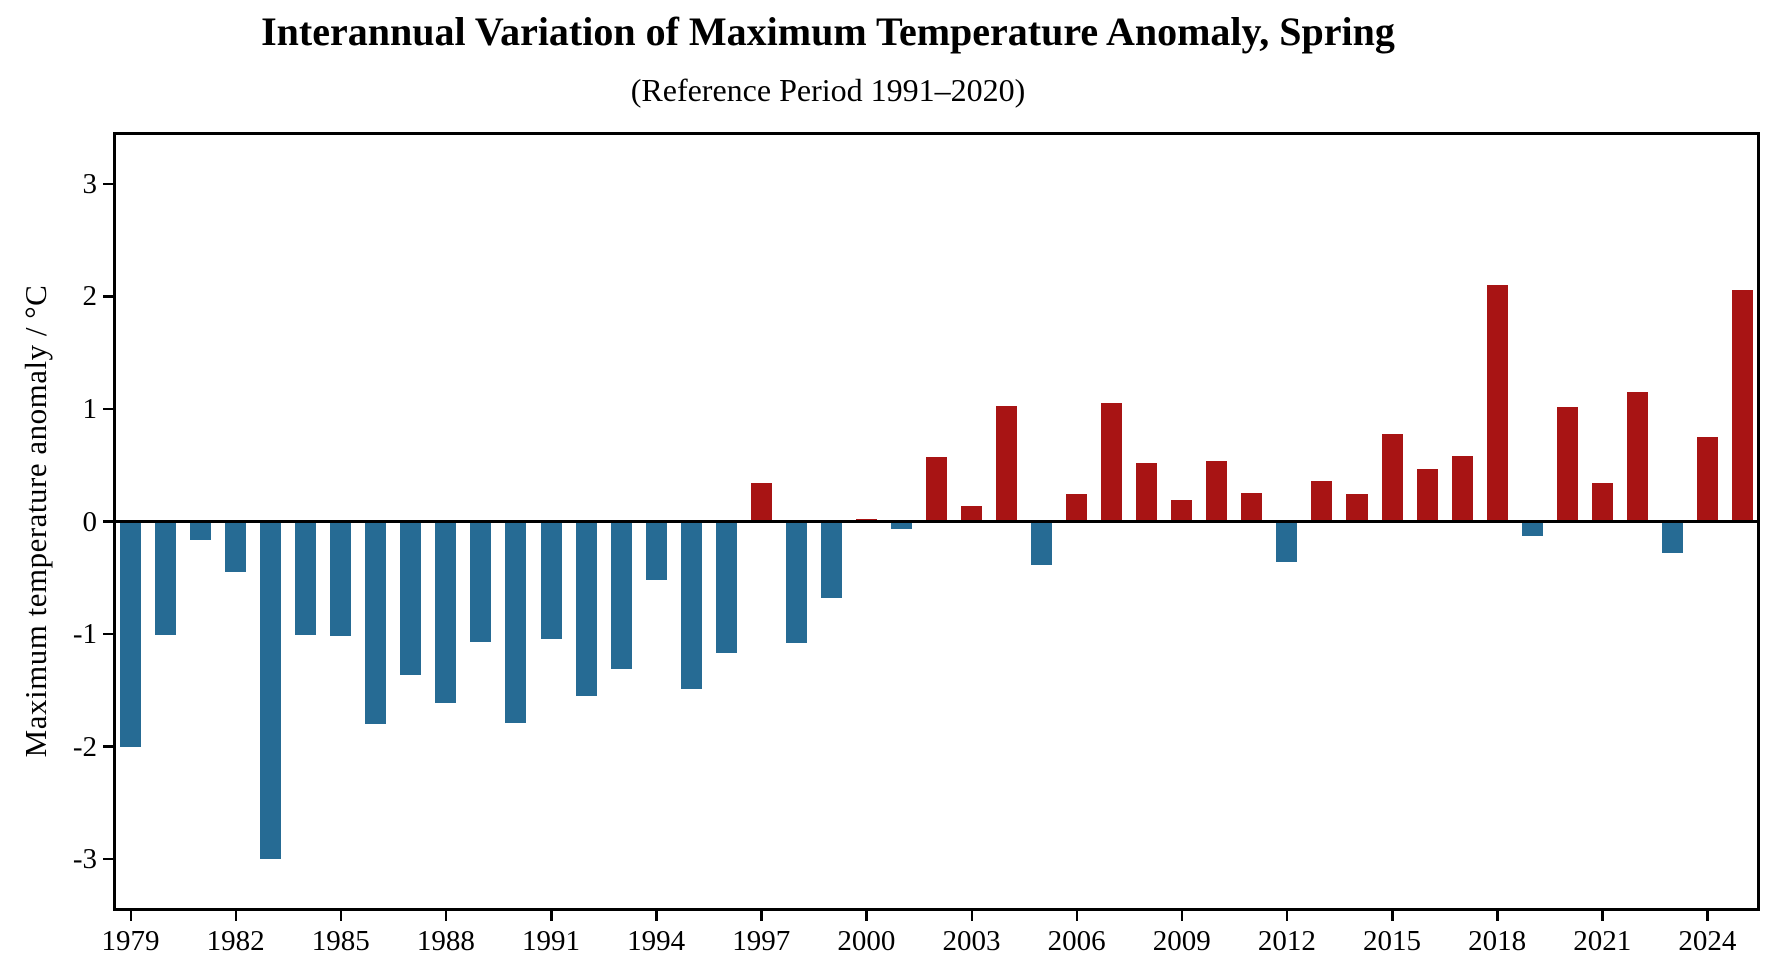  What do you see at coordinates (1497, 403) in the screenshot?
I see `bar-2018` at bounding box center [1497, 403].